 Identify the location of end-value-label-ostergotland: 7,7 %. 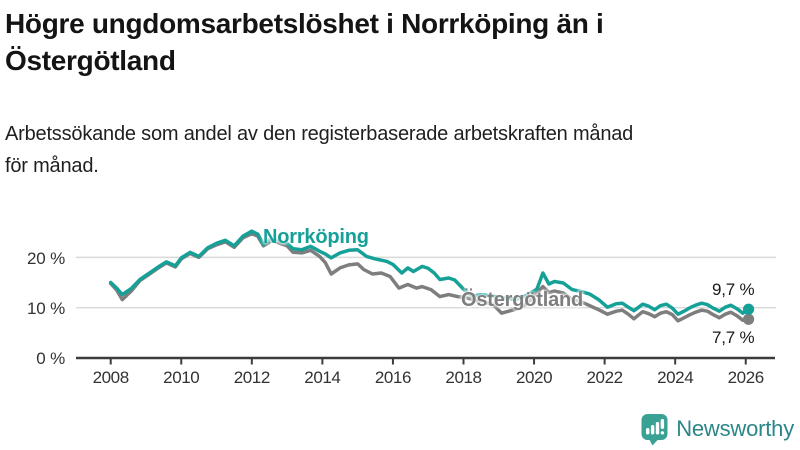
(733, 337).